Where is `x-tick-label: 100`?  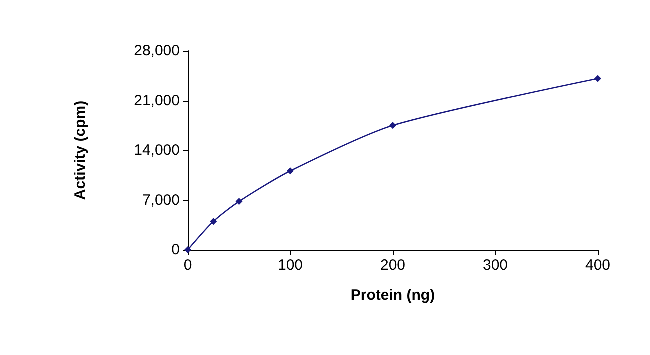
x-tick-label: 100 is located at coordinates (291, 265).